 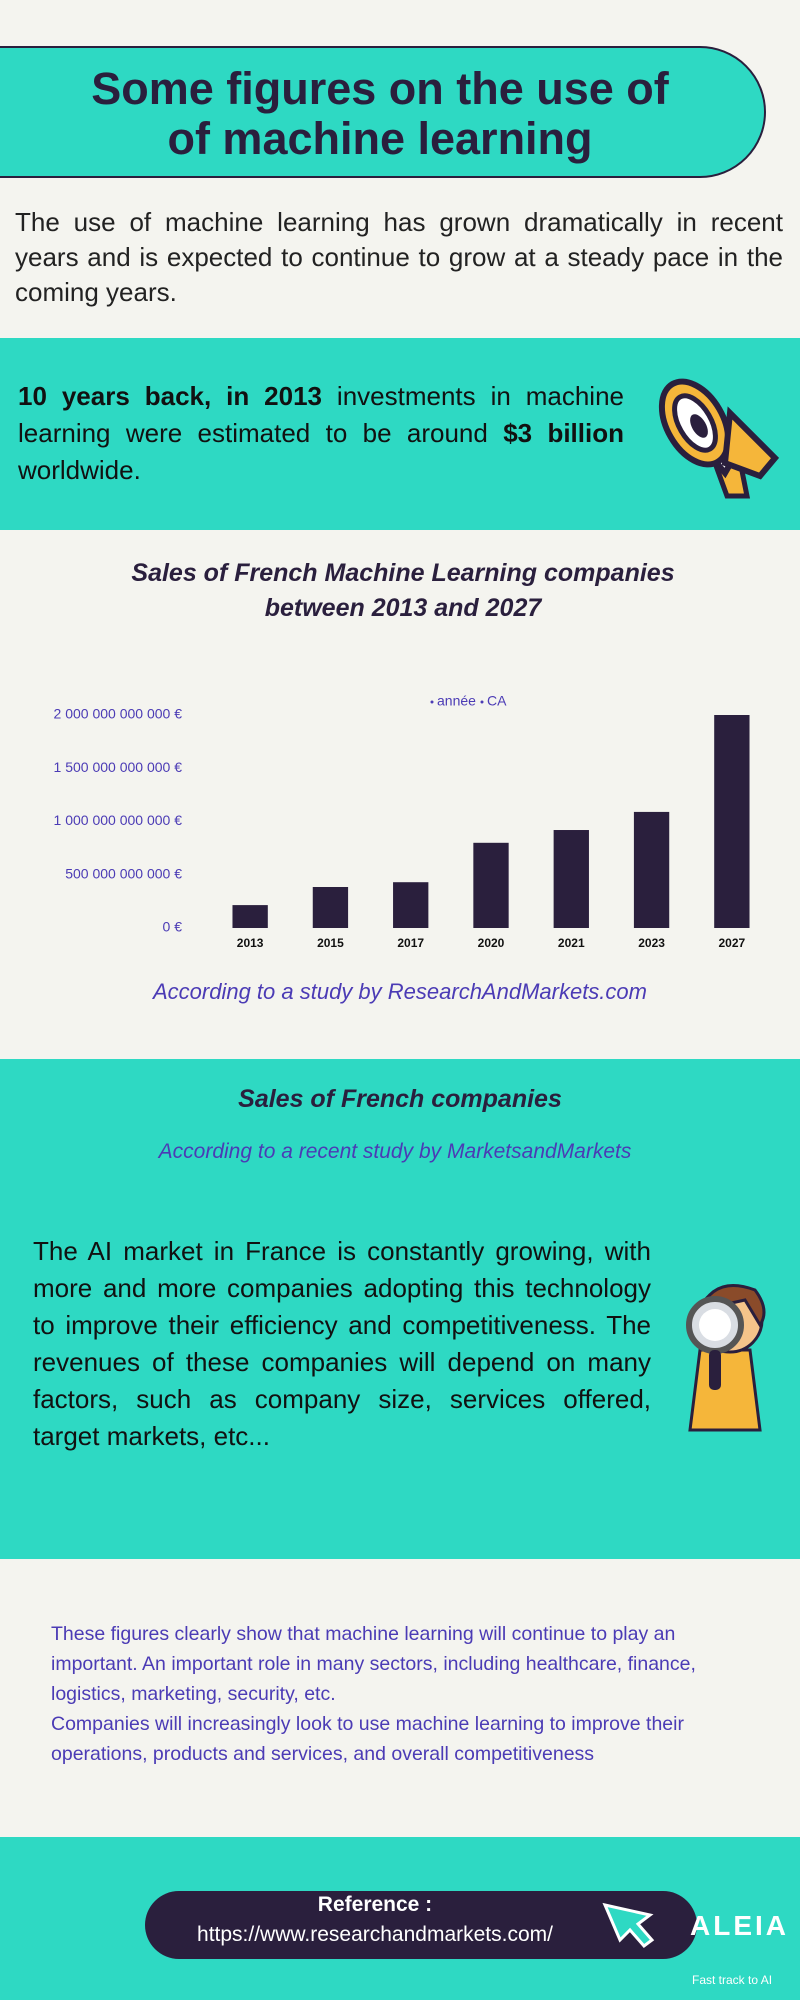 I want to click on y-tick-label: 1 000 000 000 000 €, so click(x=118, y=820).